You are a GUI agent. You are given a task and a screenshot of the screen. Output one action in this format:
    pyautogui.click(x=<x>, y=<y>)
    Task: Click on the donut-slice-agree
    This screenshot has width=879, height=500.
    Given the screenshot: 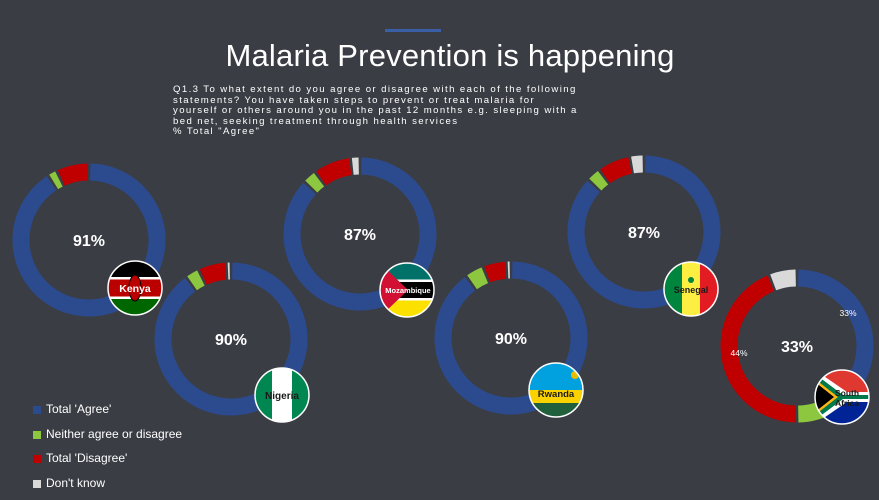 What is the action you would take?
    pyautogui.click(x=831, y=328)
    